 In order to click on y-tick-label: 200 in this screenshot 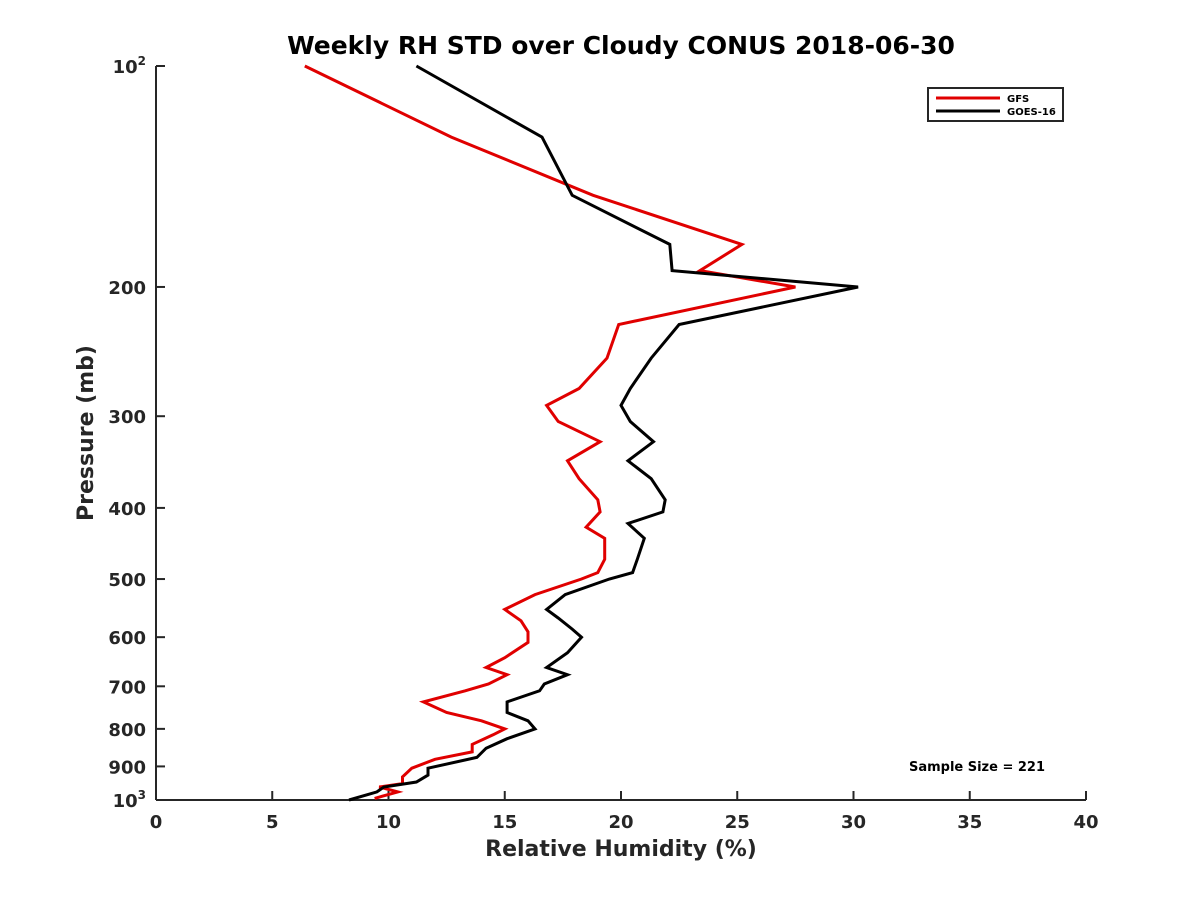, I will do `click(127, 288)`.